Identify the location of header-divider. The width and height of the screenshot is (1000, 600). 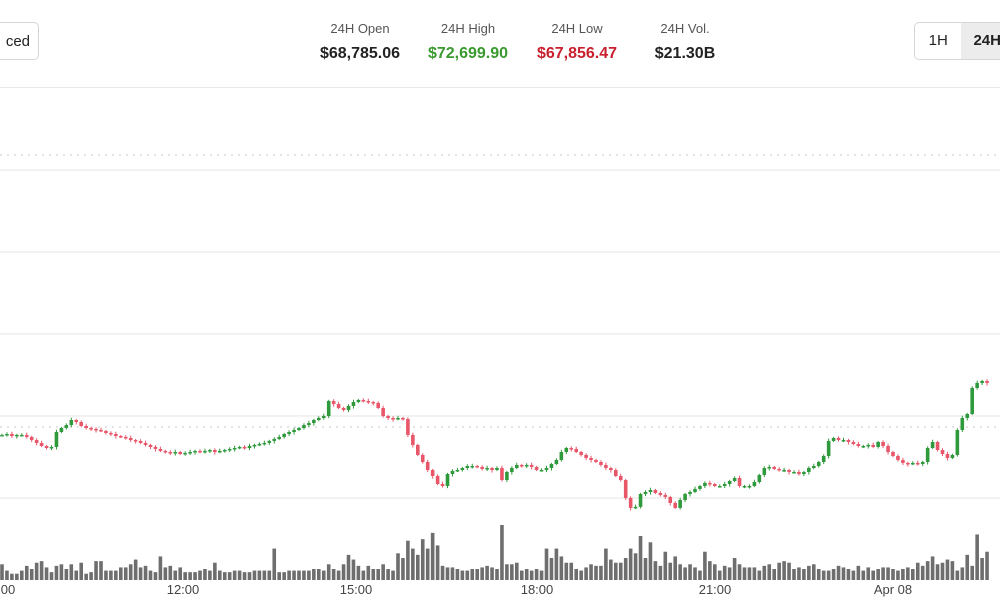
(500, 87).